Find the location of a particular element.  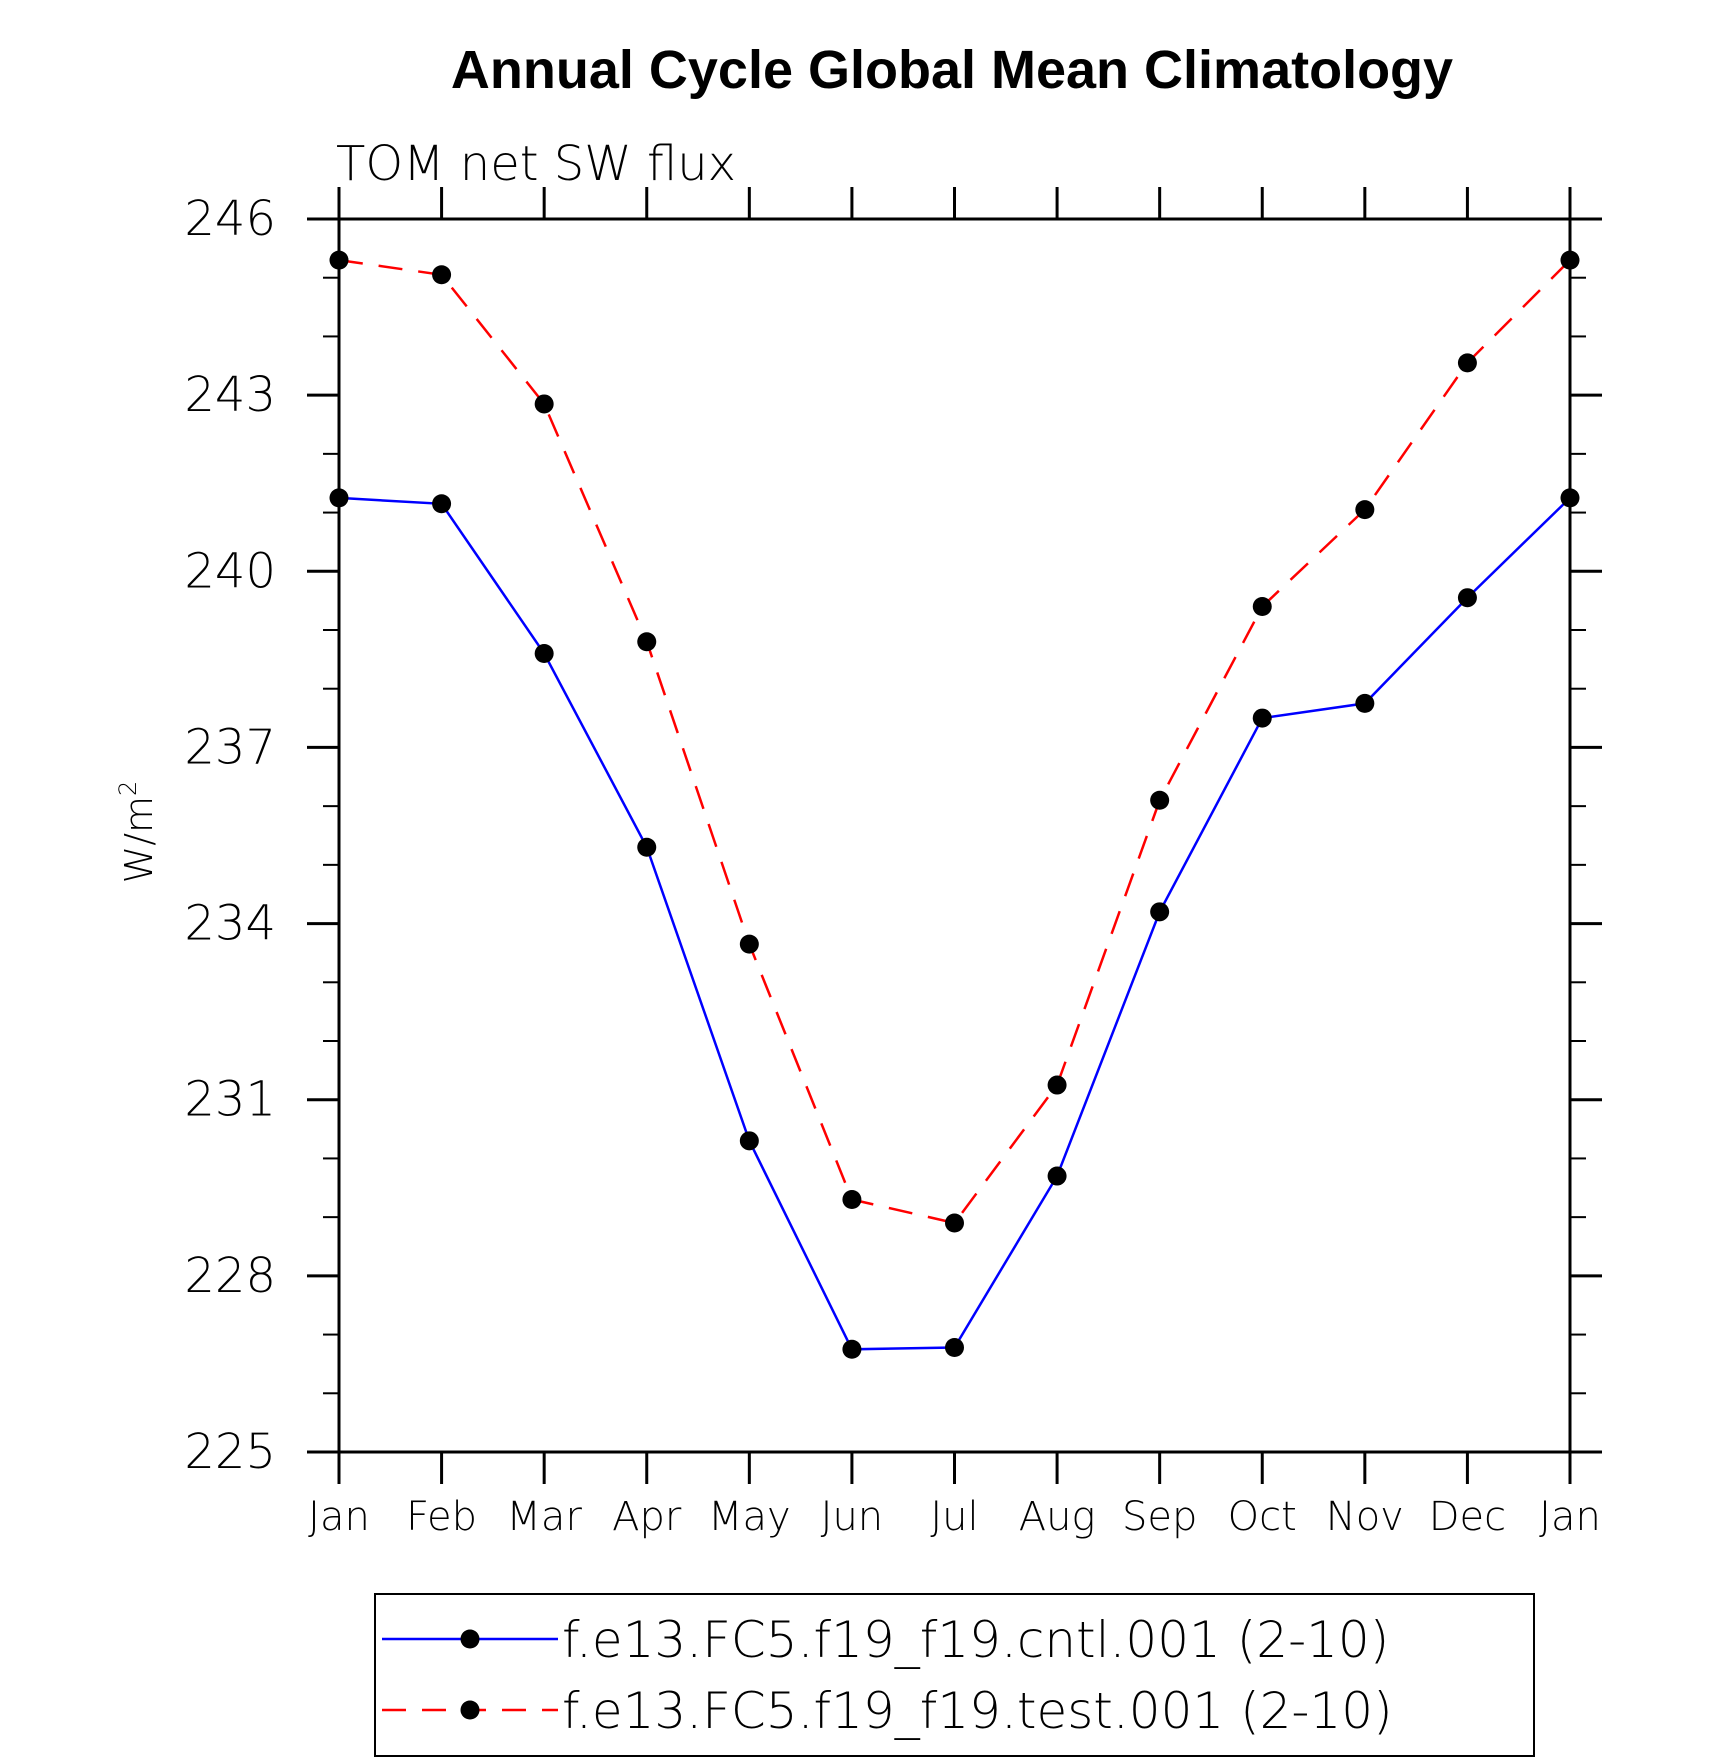

chart-subtitle: TOM net SW flux is located at coordinates (536, 164).